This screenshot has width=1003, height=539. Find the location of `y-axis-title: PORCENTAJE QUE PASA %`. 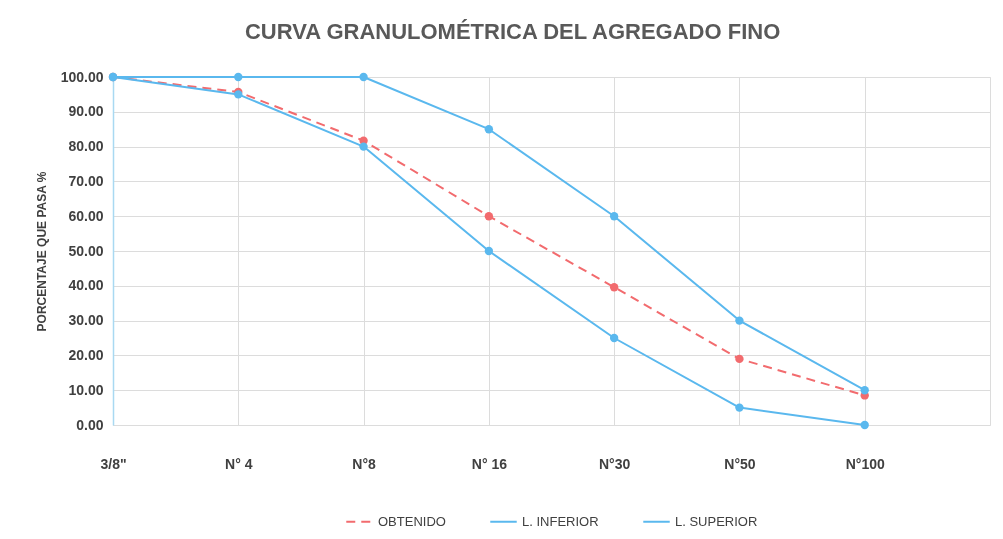

y-axis-title: PORCENTAJE QUE PASA % is located at coordinates (41, 251).